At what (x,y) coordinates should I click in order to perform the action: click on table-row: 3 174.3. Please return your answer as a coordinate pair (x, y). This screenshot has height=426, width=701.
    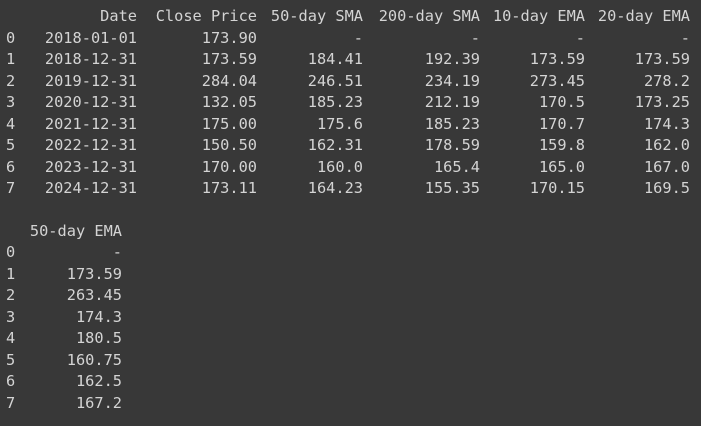
    Looking at the image, I should click on (64, 318).